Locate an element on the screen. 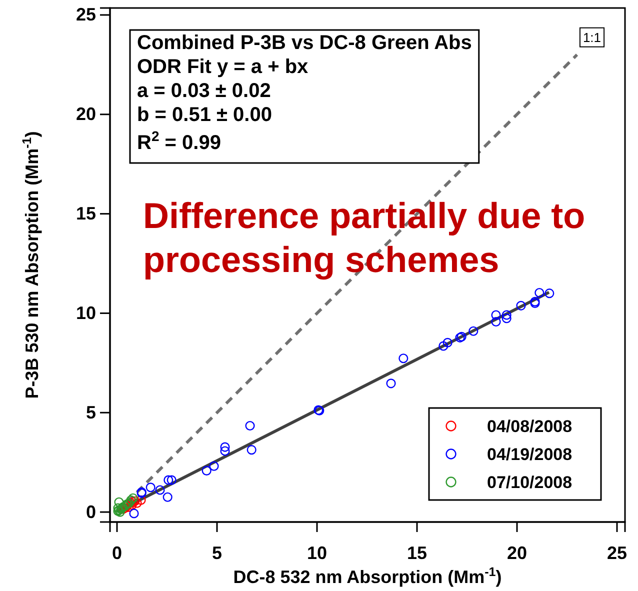 Image resolution: width=638 pixels, height=591 pixels. x-tick-label: 25 is located at coordinates (617, 552).